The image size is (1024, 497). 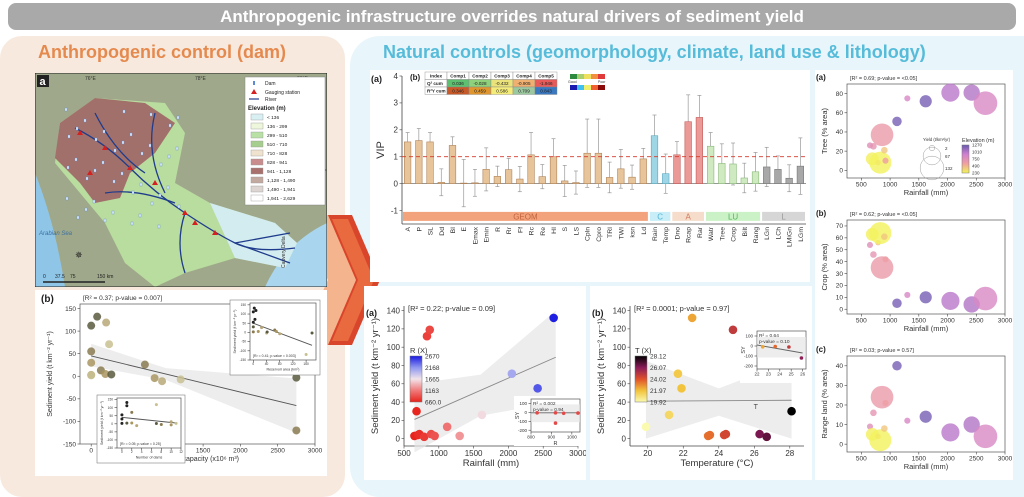 What do you see at coordinates (257, 153) in the screenshot?
I see `elevation-swatch` at bounding box center [257, 153].